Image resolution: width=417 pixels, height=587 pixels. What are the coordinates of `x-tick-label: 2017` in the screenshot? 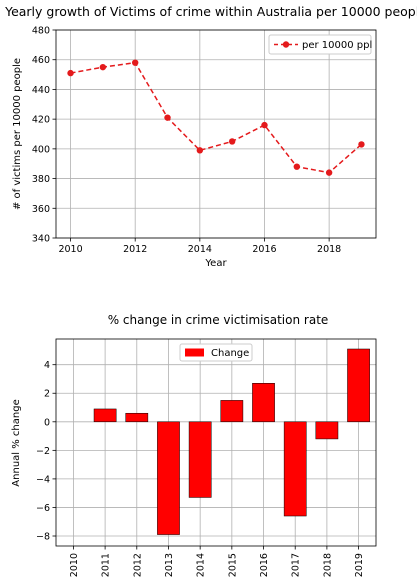 It's located at (296, 565).